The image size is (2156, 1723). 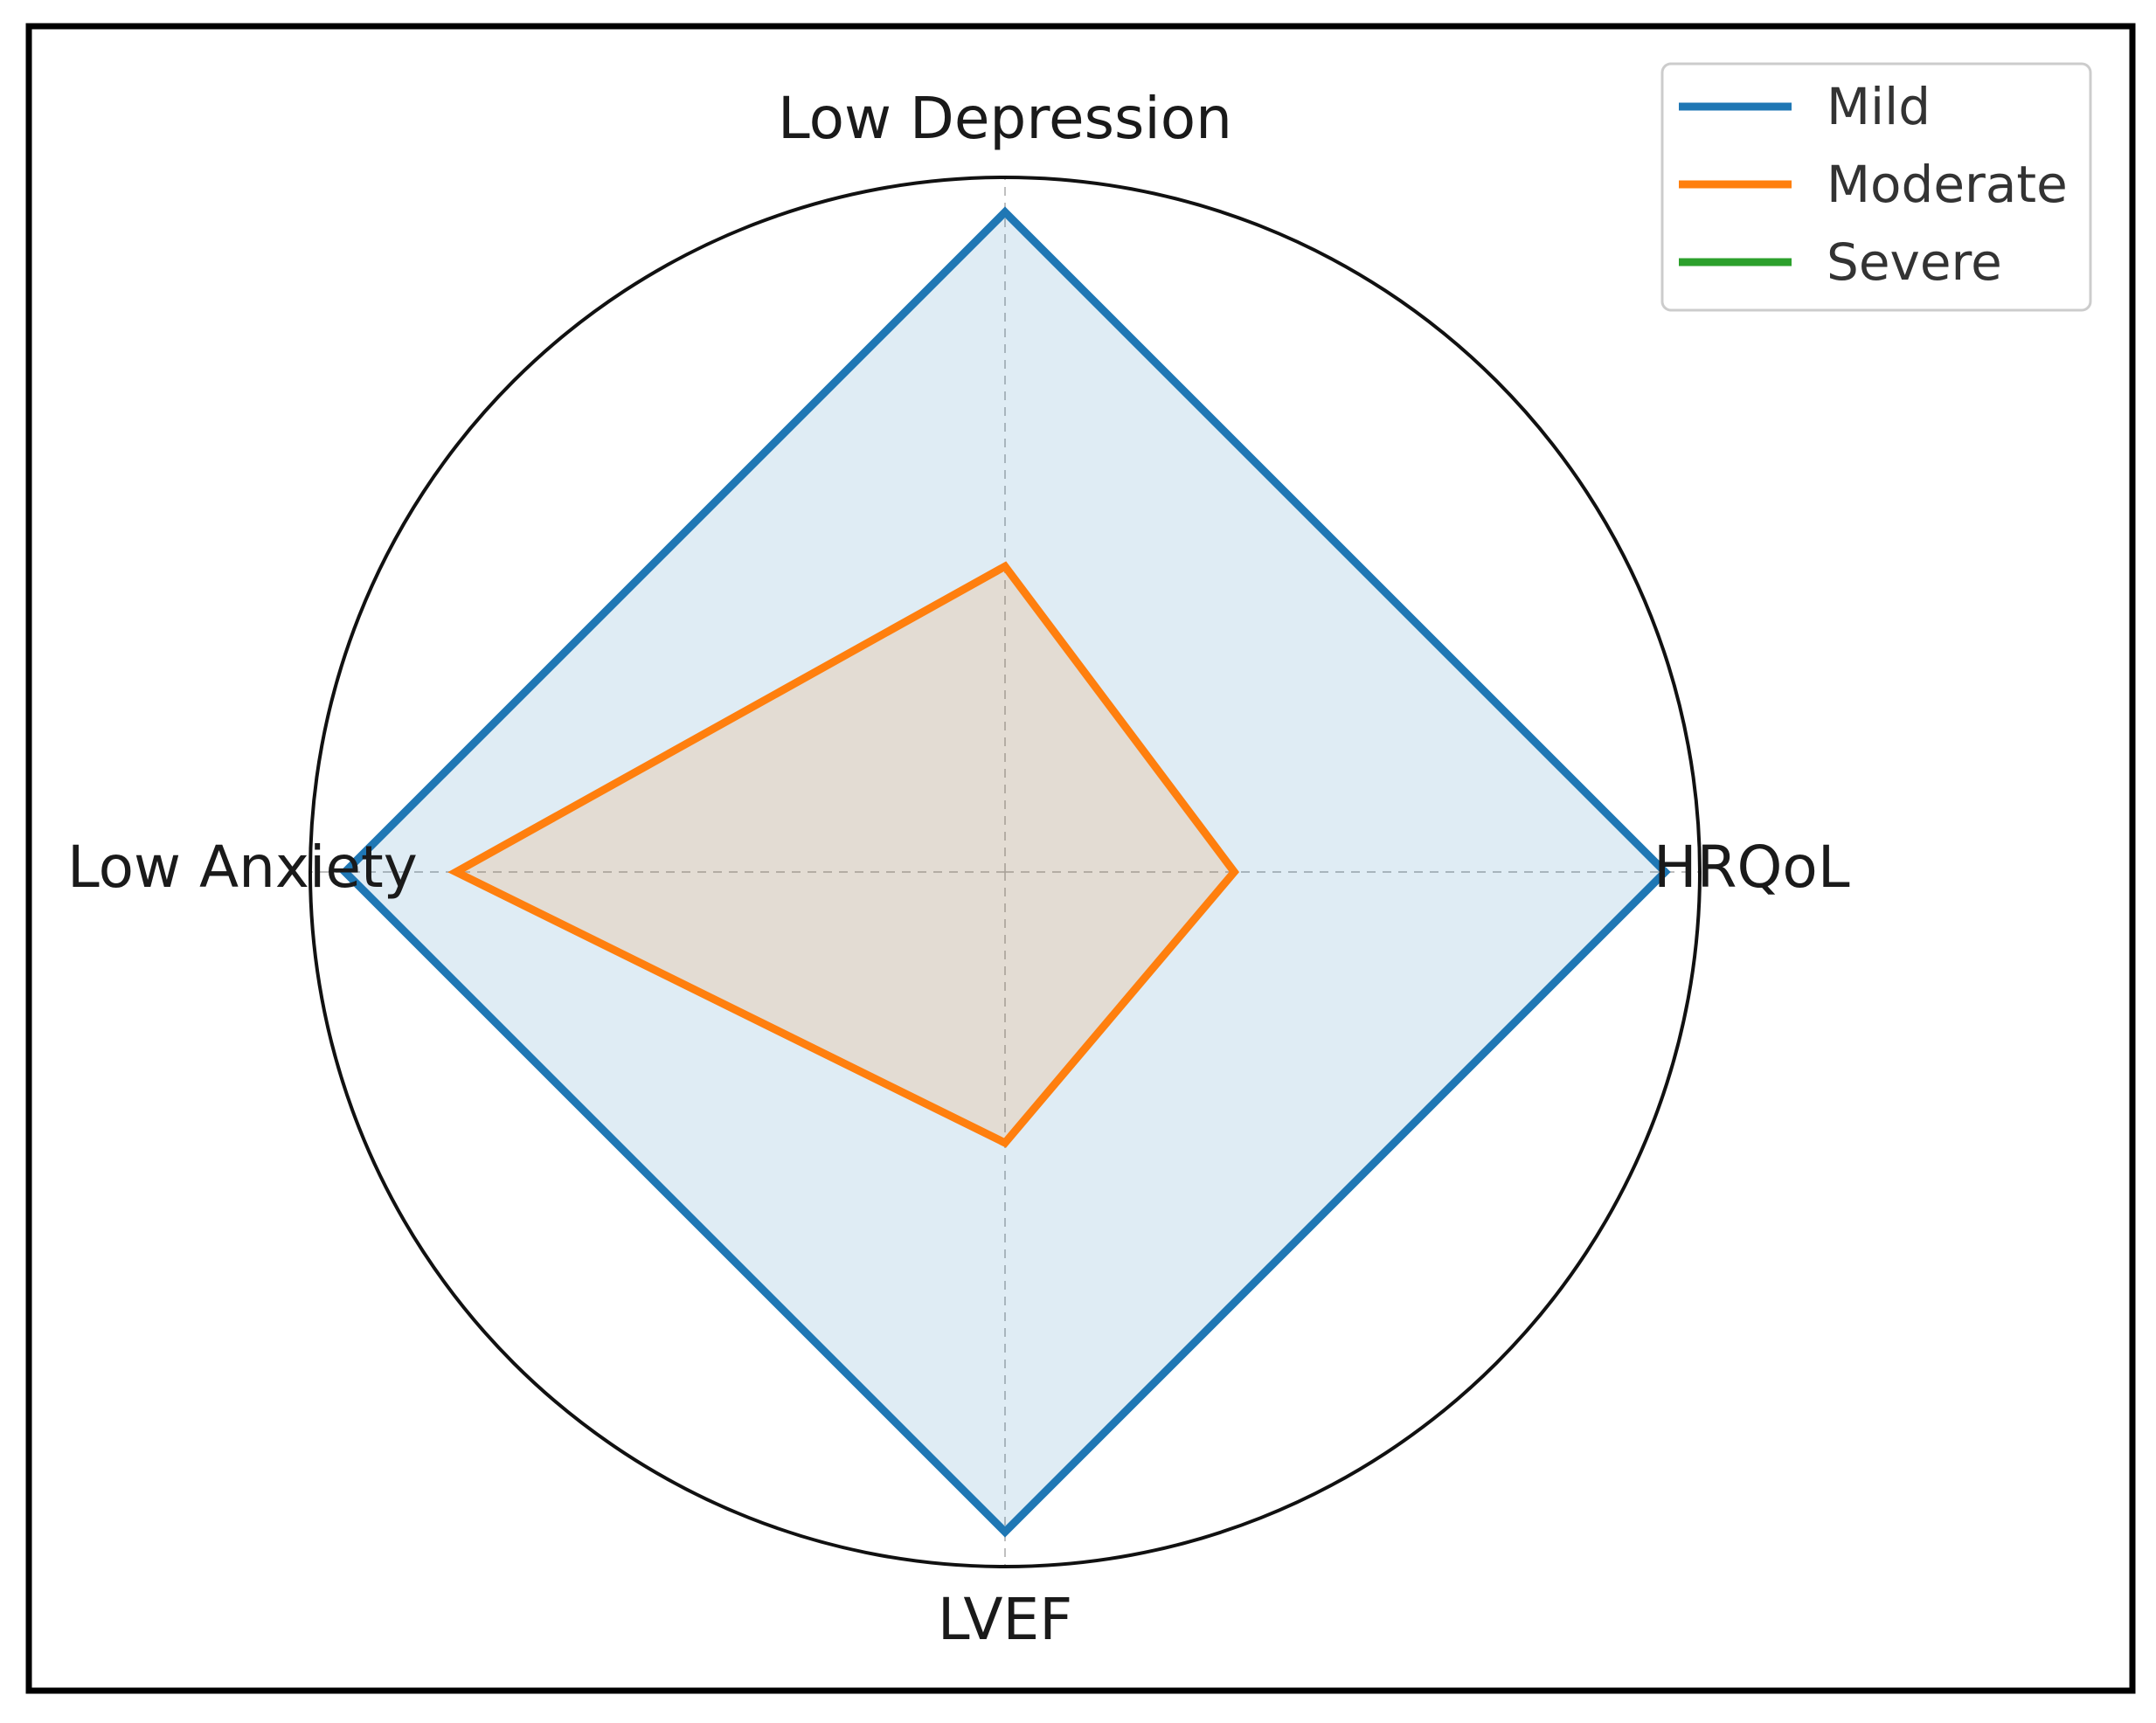 I want to click on axis-label-low-anxiety: Low Anxiety, so click(x=242, y=867).